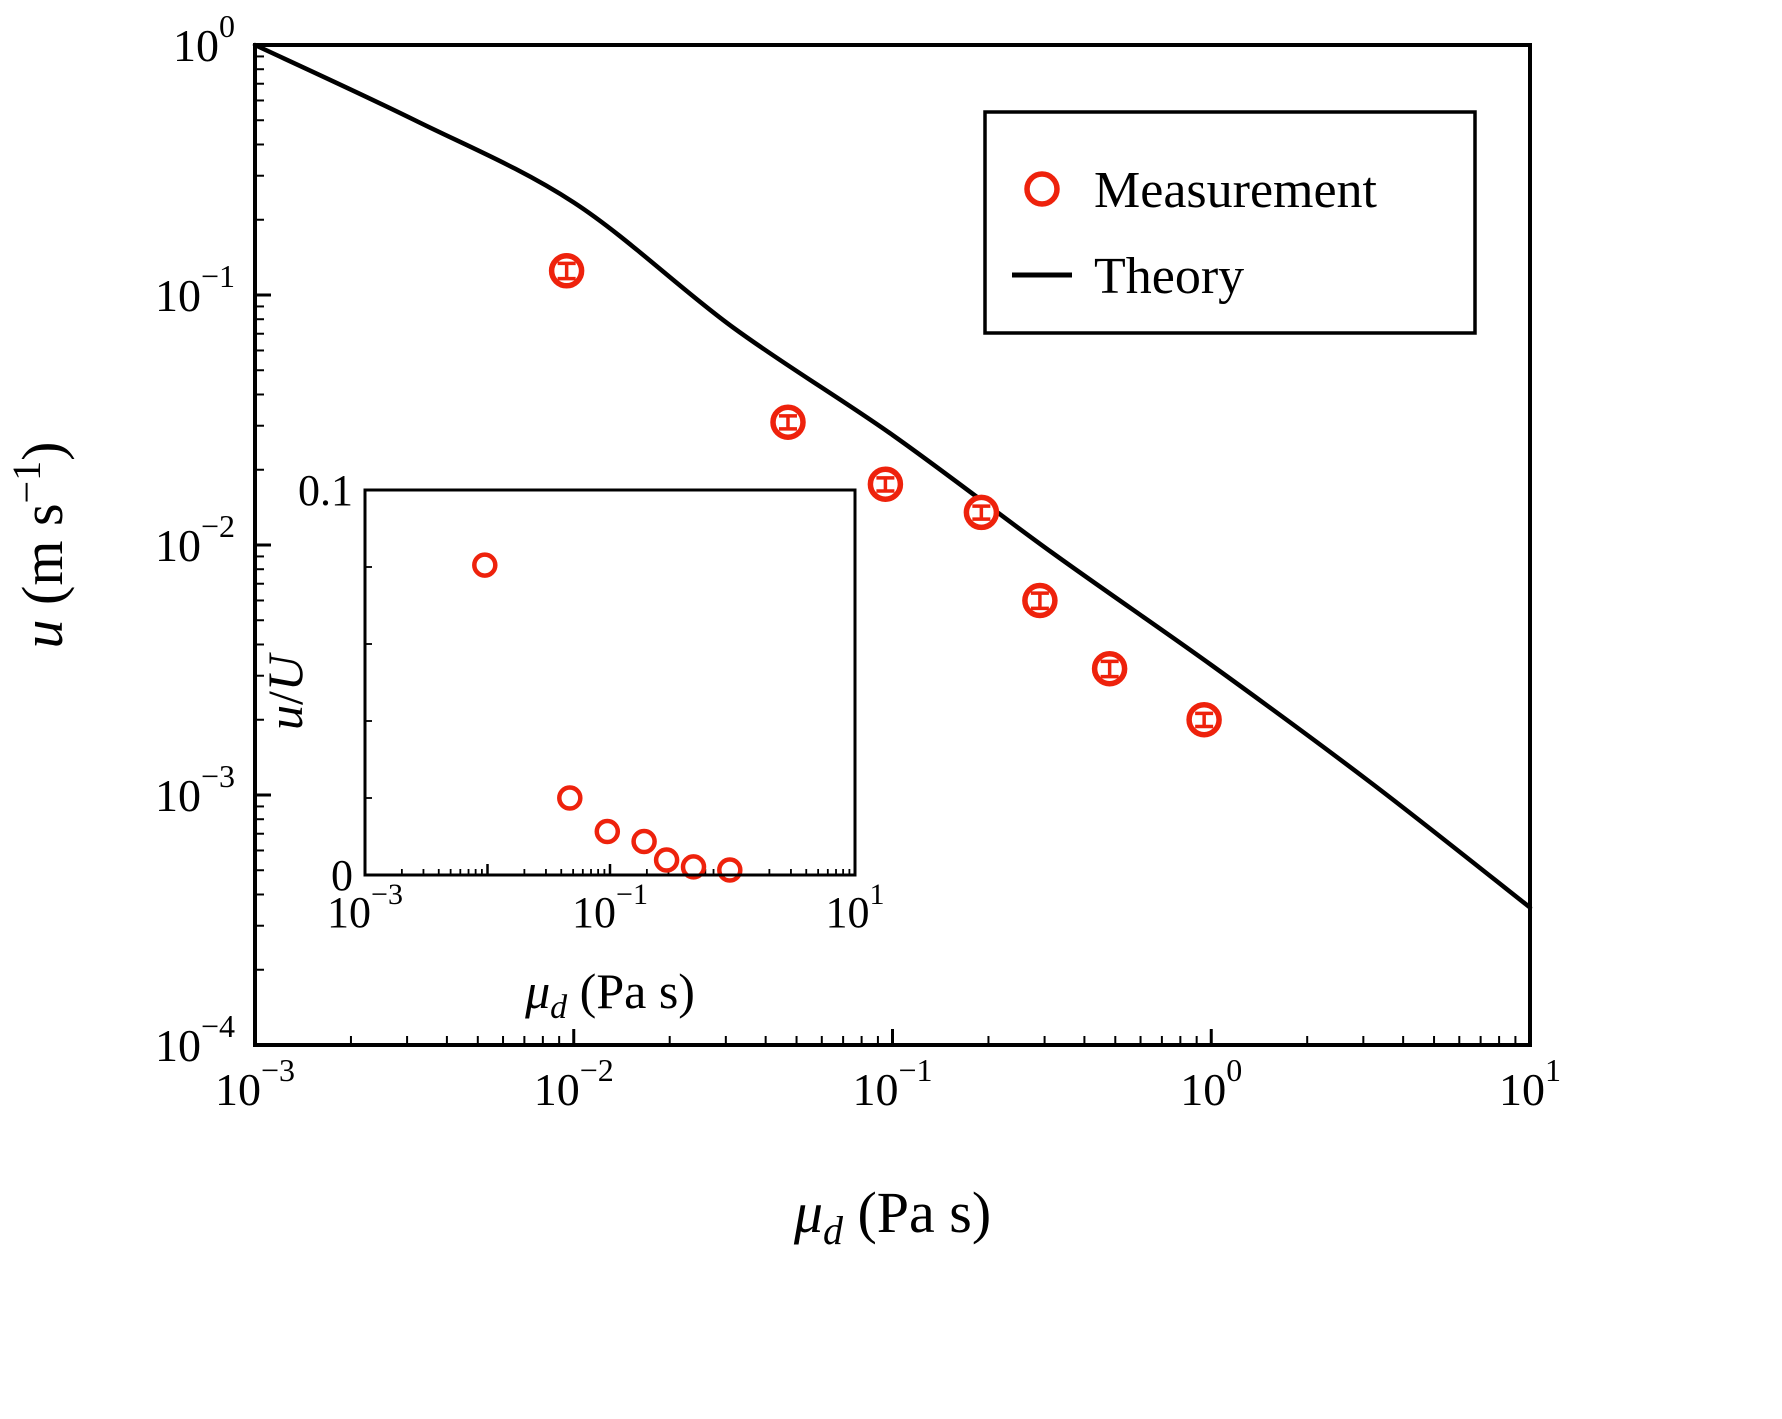  I want to click on x-tick-labels: 10⁻³ 10⁻² 10⁻¹ 10⁰ 10¹, so click(888, 1083).